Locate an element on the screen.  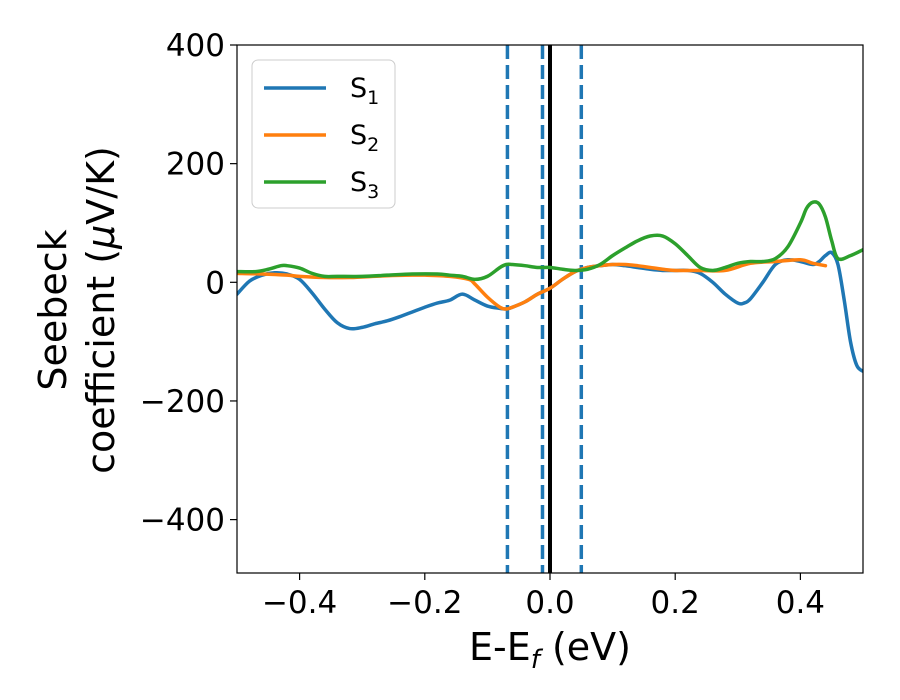
y-tick-label: 200 is located at coordinates (195, 165).